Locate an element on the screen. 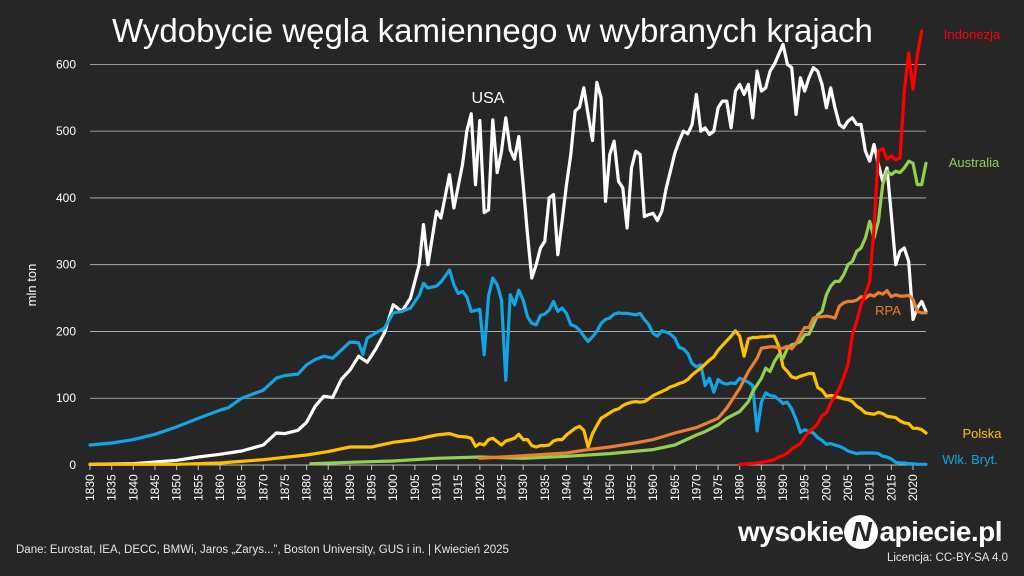  x-tick-label: 1925 is located at coordinates (502, 487).